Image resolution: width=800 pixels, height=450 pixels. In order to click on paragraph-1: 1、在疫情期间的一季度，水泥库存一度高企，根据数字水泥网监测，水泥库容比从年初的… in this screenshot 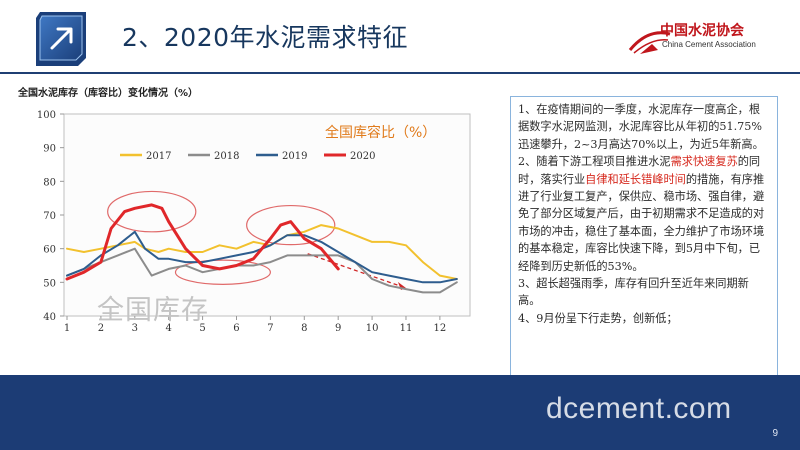, I will do `click(644, 127)`.